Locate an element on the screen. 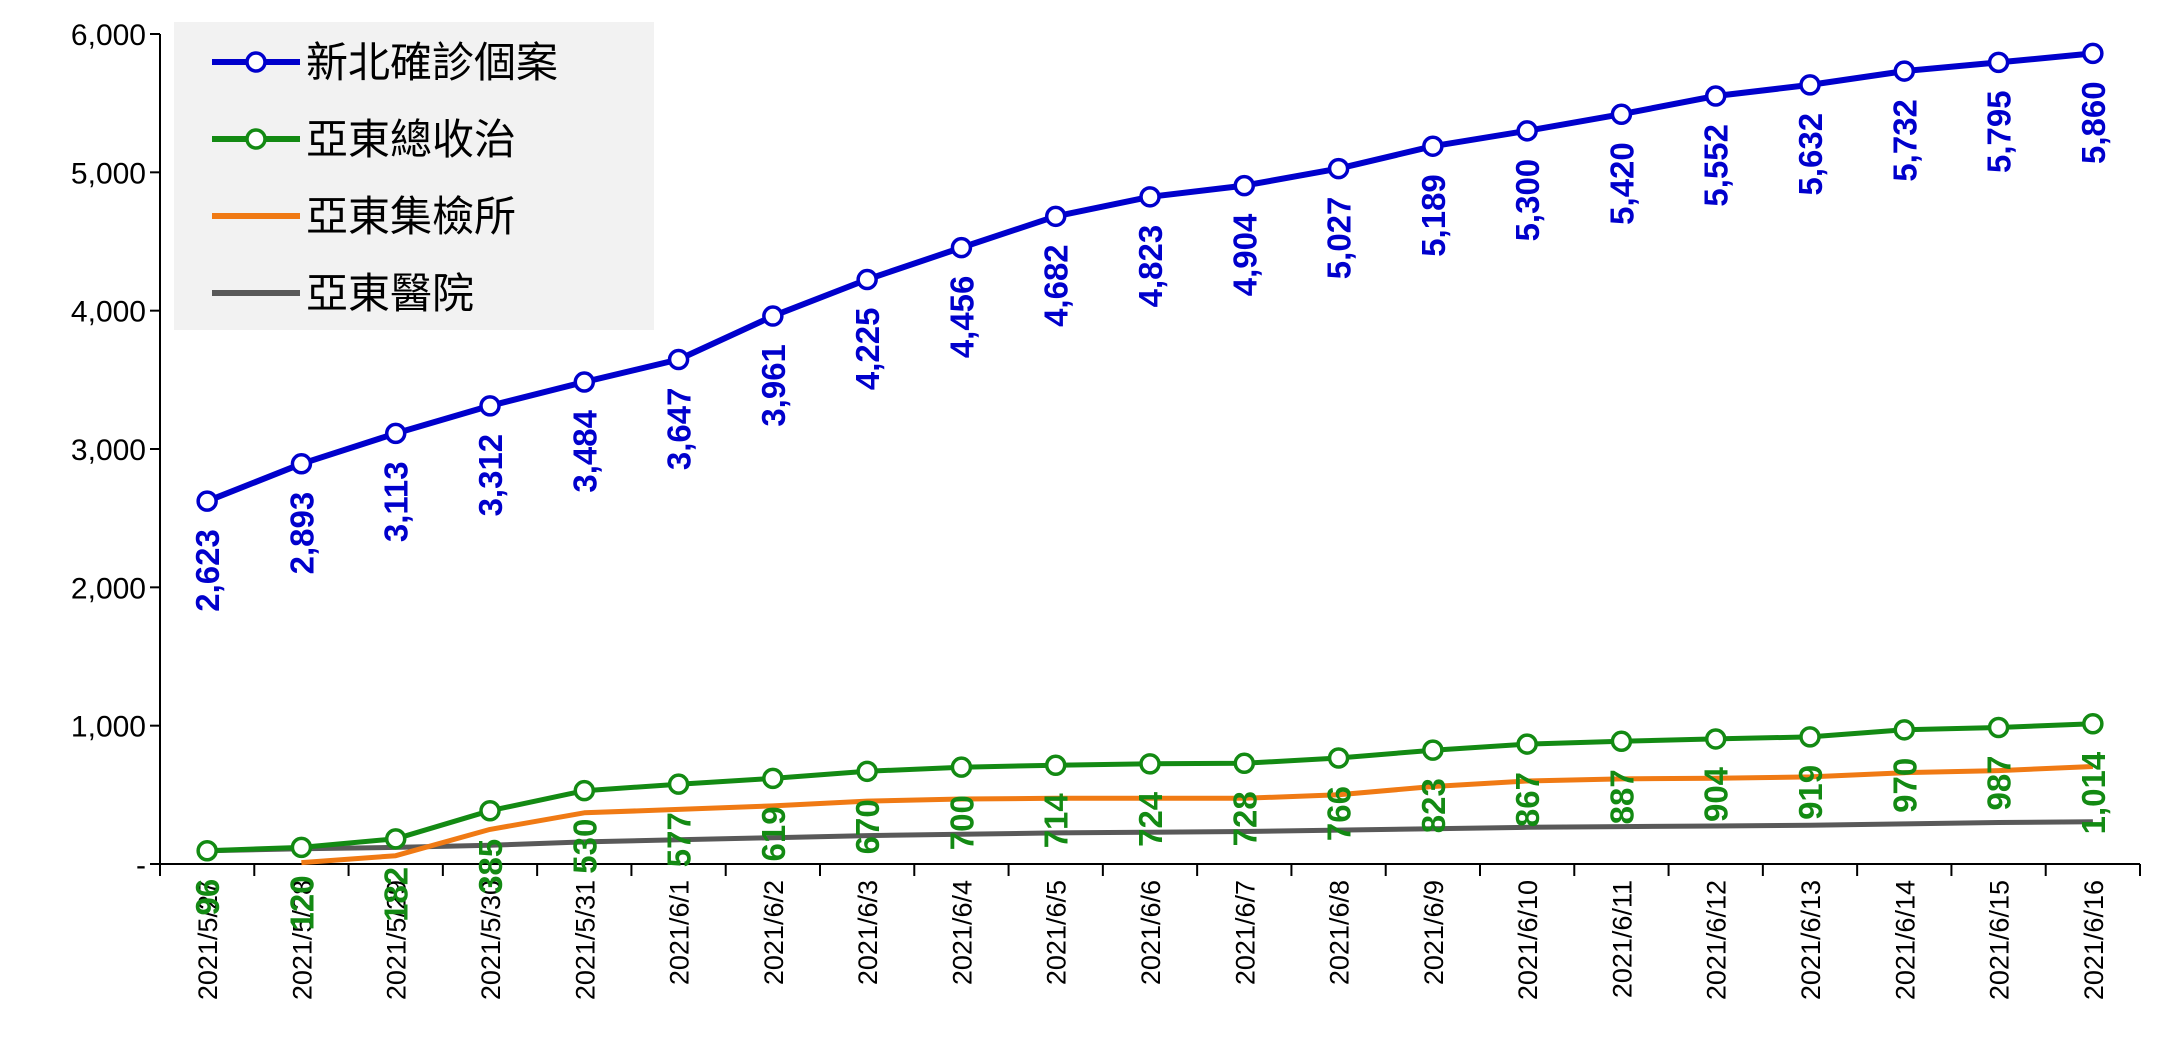 This screenshot has width=2178, height=1037. data-label: 714 is located at coordinates (1056, 821).